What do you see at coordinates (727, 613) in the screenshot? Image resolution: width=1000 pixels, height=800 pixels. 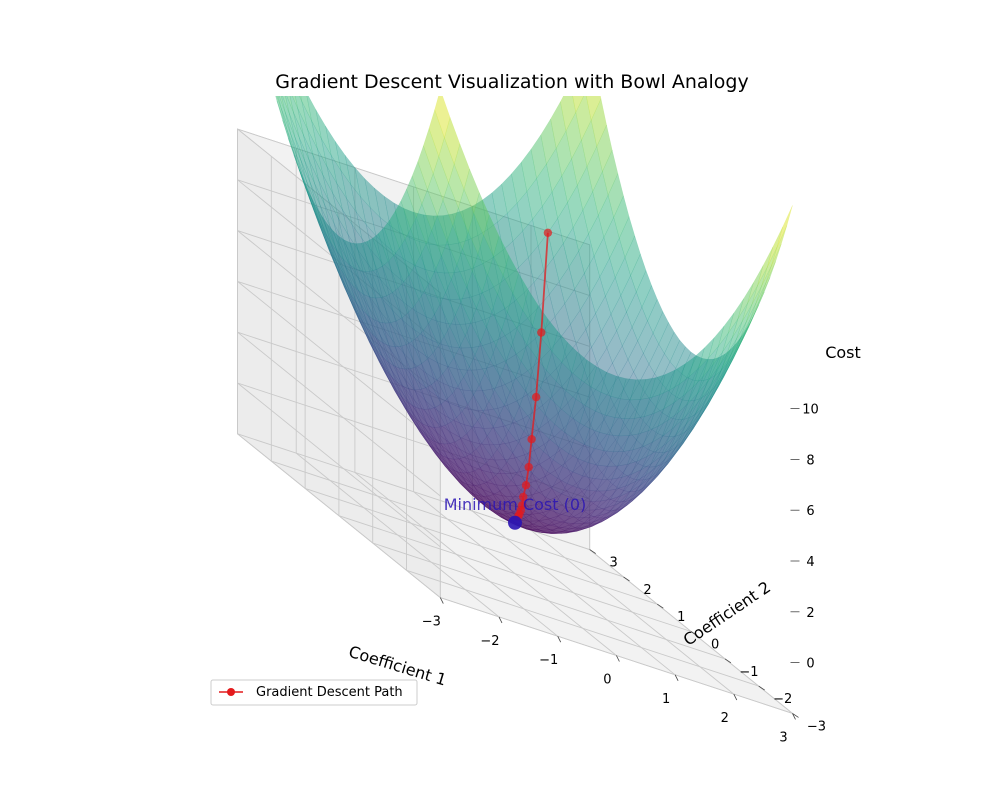 I see `y-axis-label: Coefficient 2` at bounding box center [727, 613].